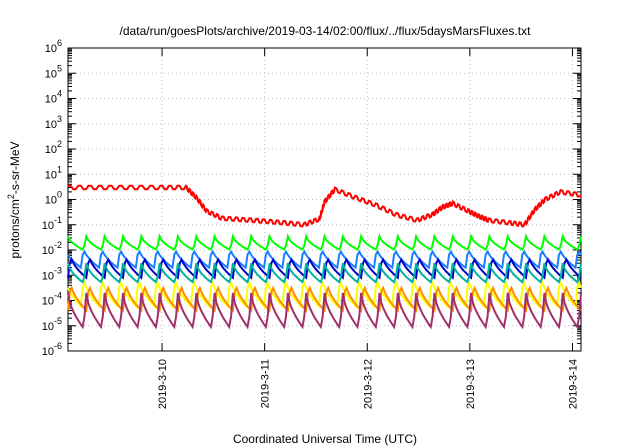 This screenshot has height=448, width=640. Describe the element at coordinates (52, 324) in the screenshot. I see `y-tick-label: 10⁻⁵` at that location.